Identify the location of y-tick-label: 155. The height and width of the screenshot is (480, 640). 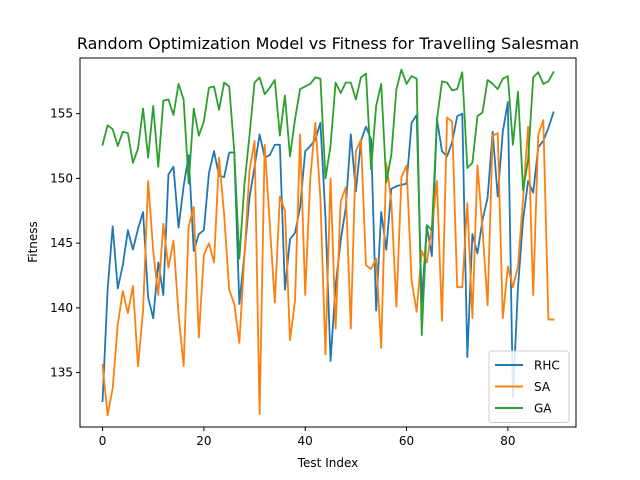
(61, 114).